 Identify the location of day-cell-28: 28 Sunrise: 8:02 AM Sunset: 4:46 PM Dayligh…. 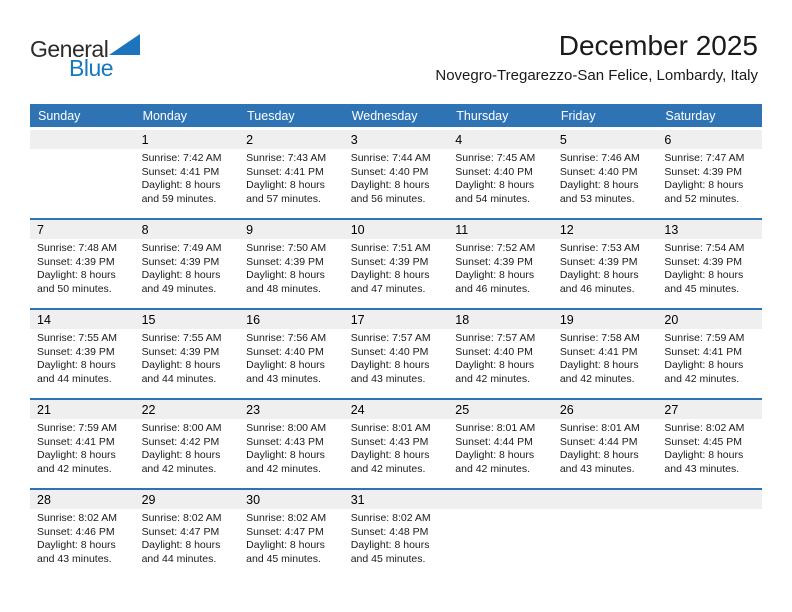
(82, 534).